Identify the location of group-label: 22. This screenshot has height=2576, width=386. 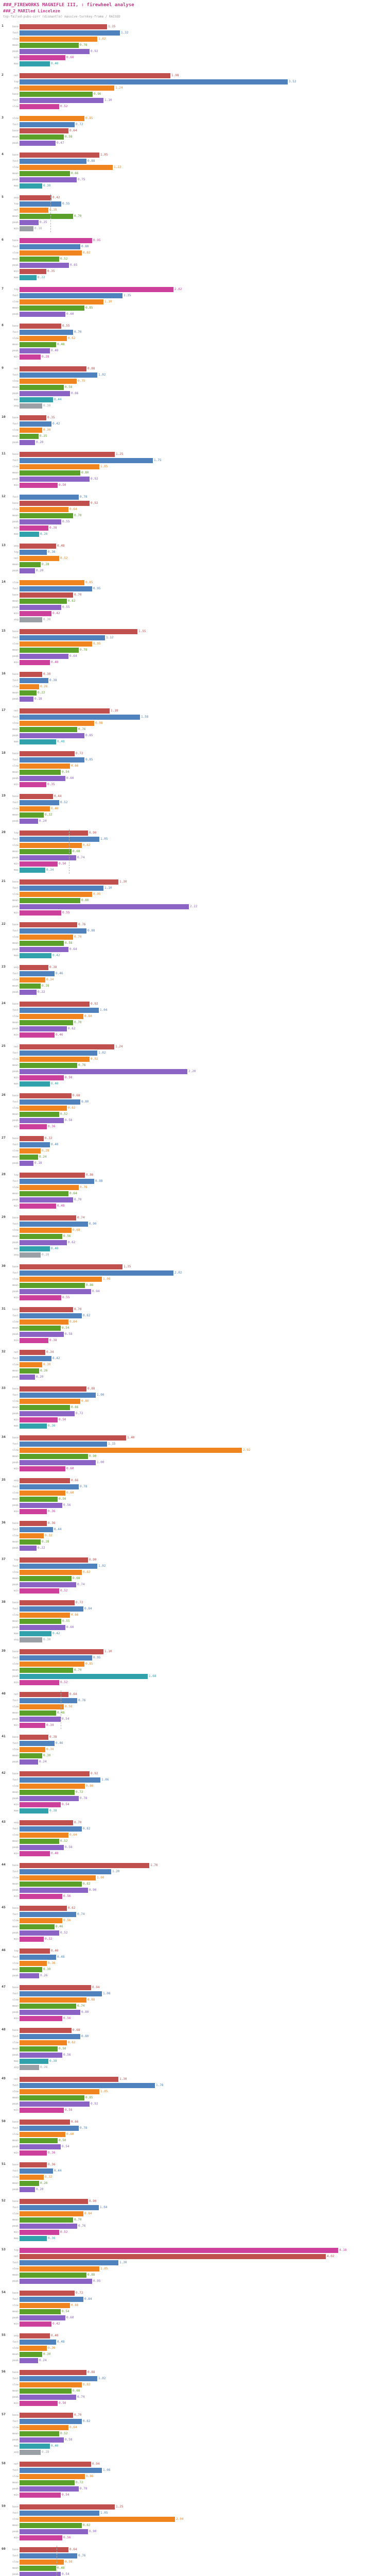
(4, 924).